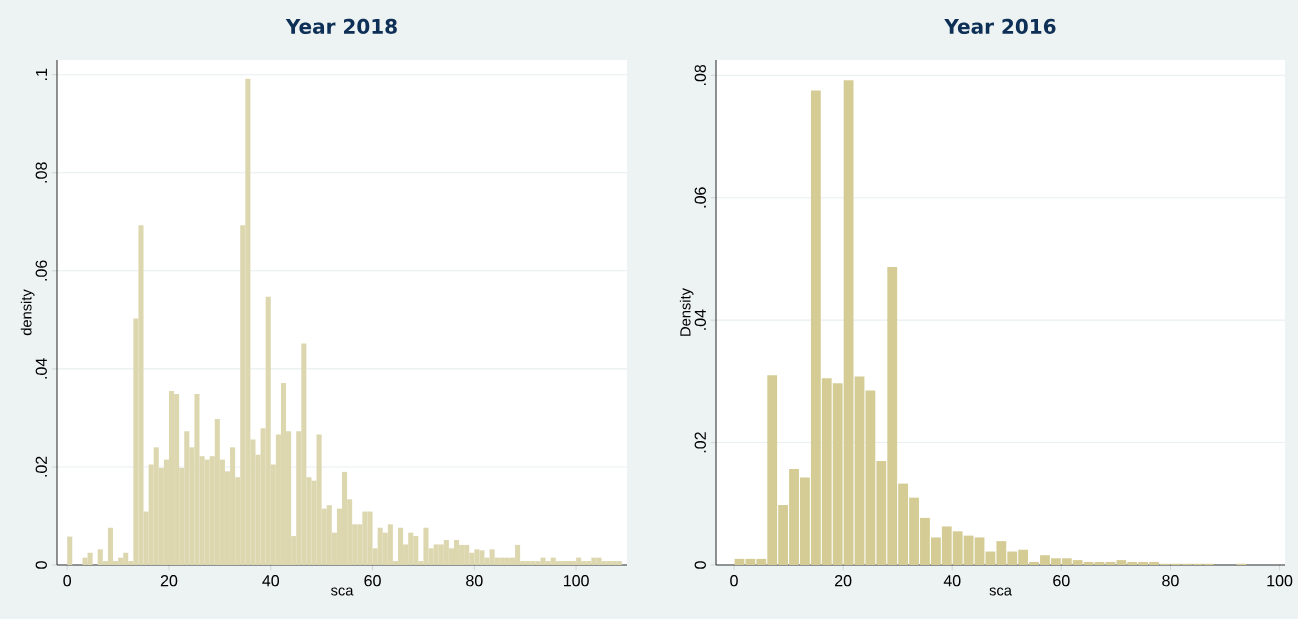  What do you see at coordinates (41, 74) in the screenshot?
I see `y-tick-label: .1` at bounding box center [41, 74].